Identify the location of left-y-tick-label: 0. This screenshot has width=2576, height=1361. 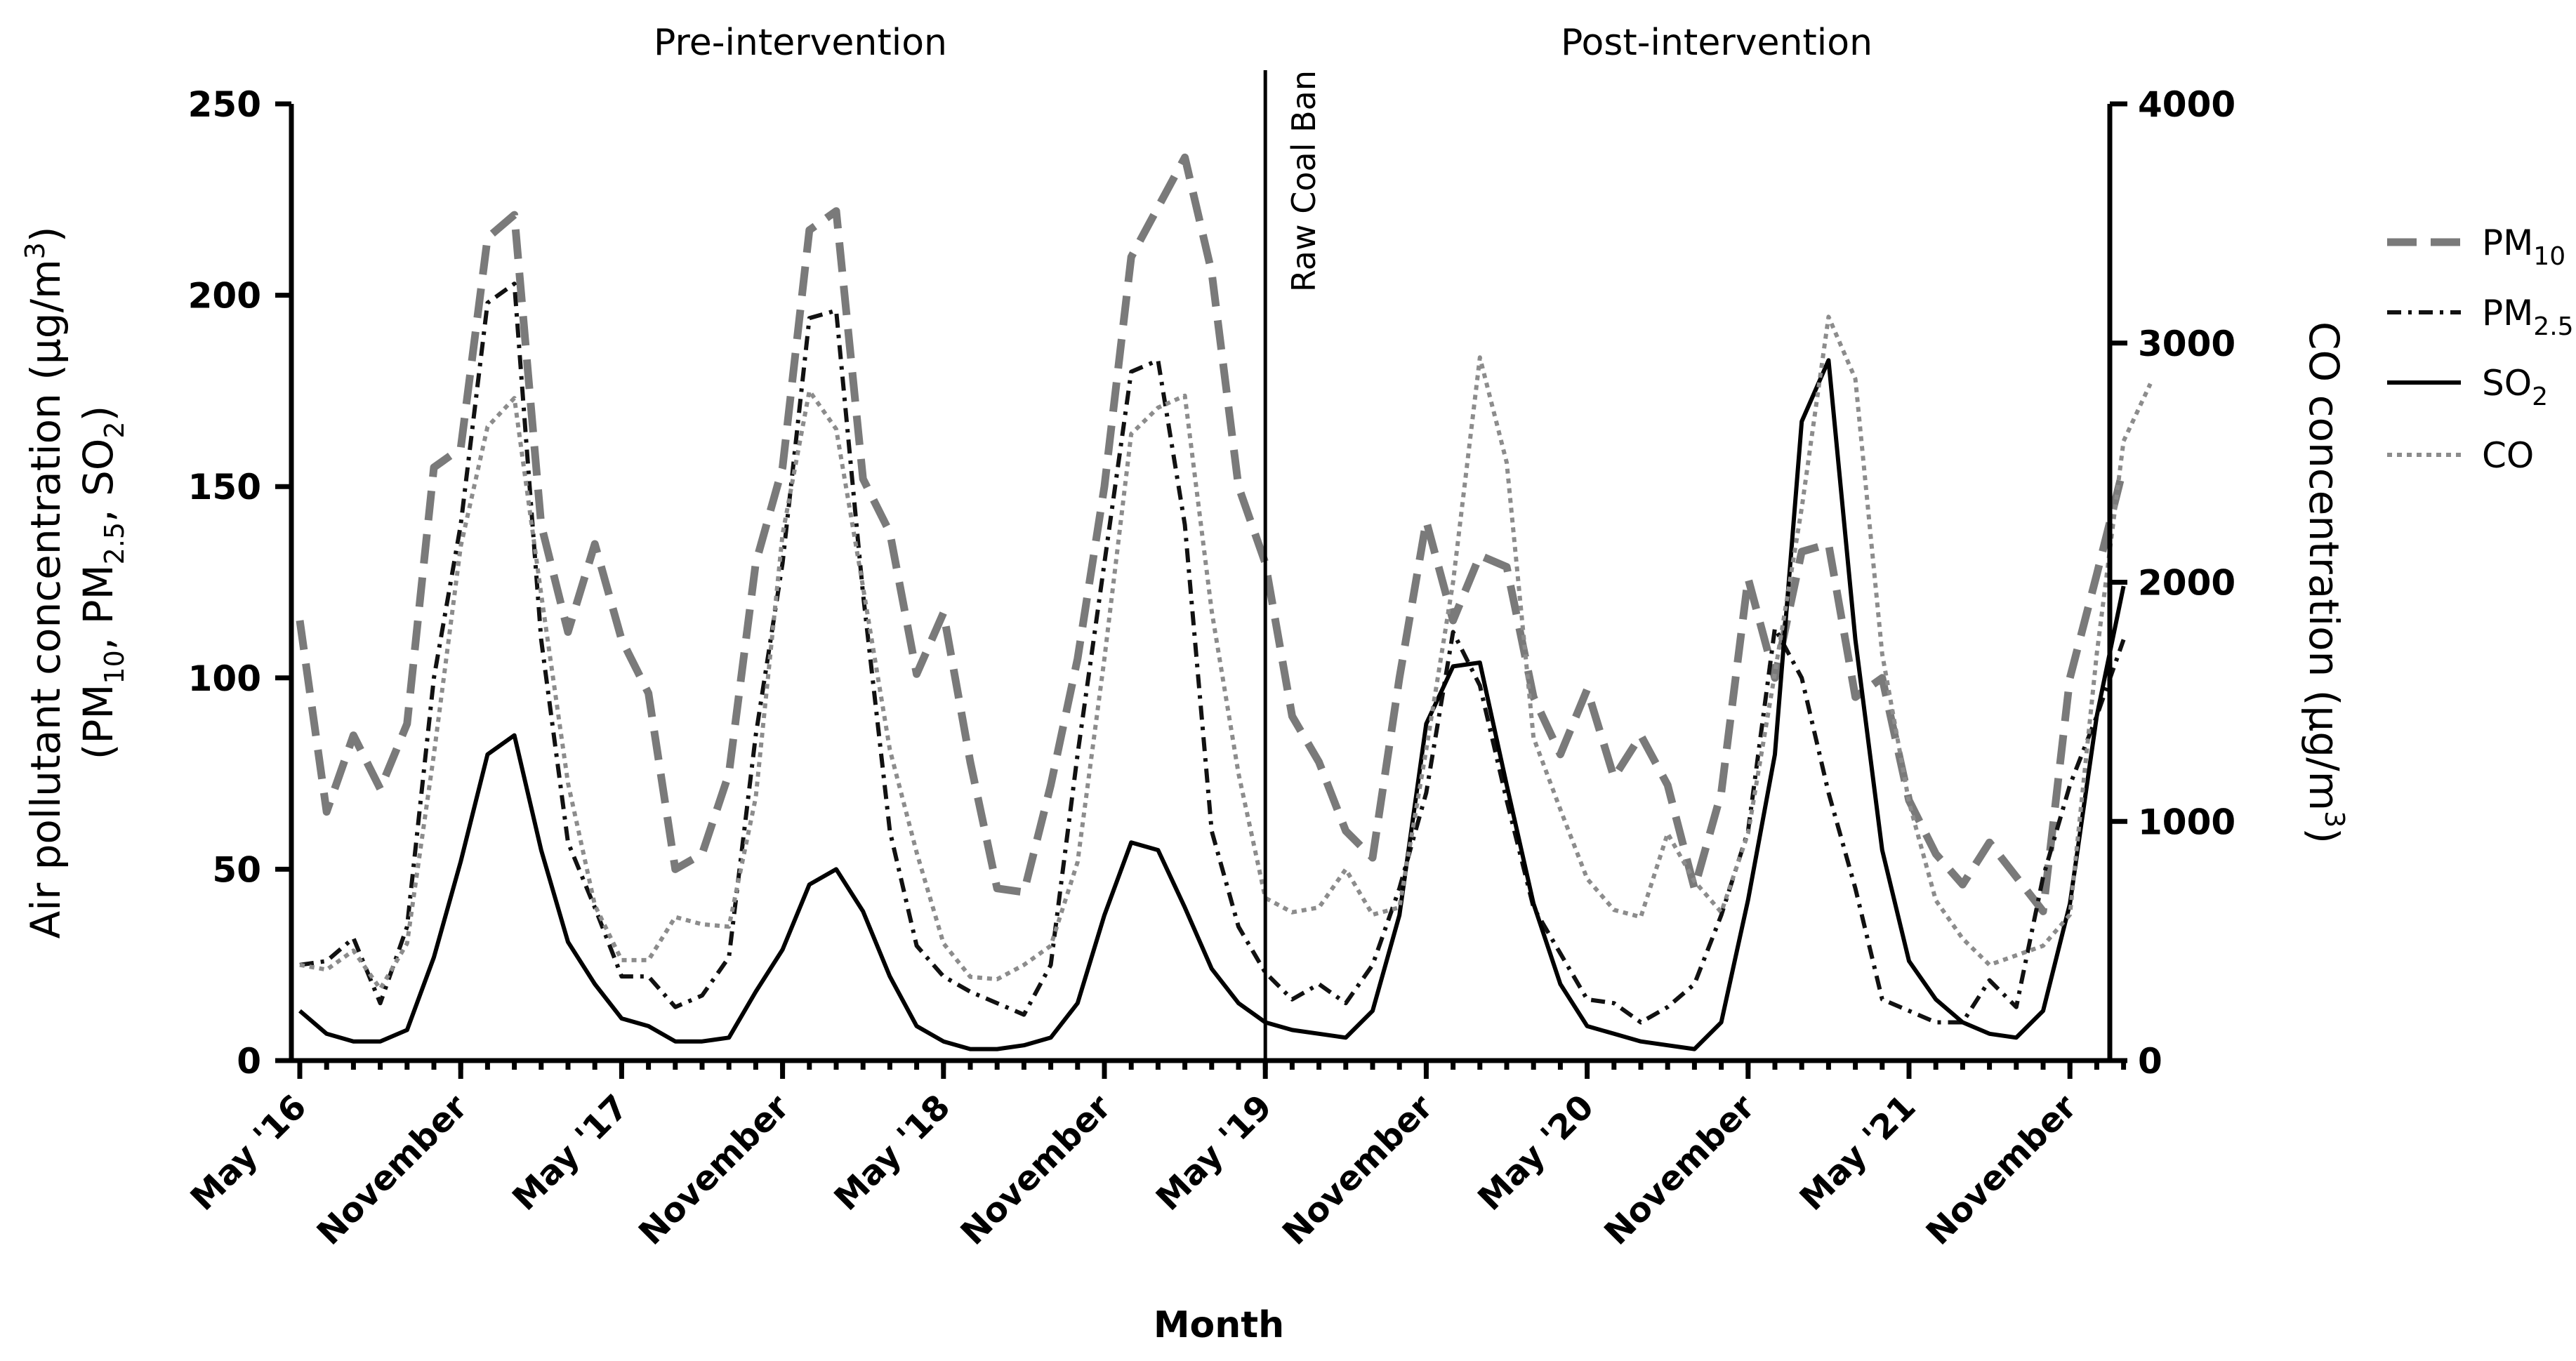
(249, 1061).